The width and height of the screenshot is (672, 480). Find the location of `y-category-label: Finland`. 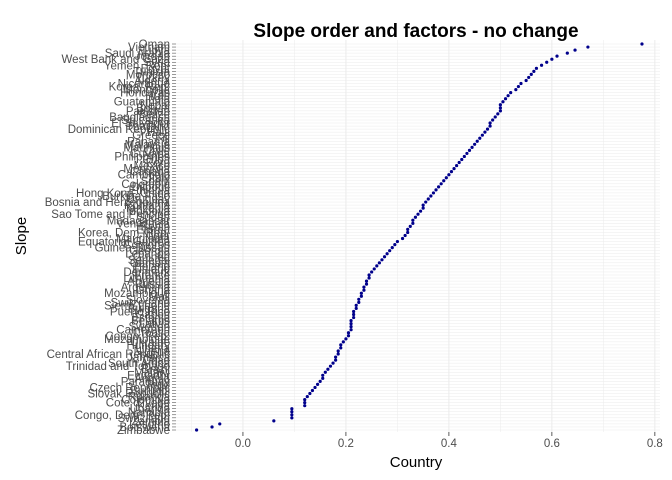

y-category-label: Finland is located at coordinates (151, 270).